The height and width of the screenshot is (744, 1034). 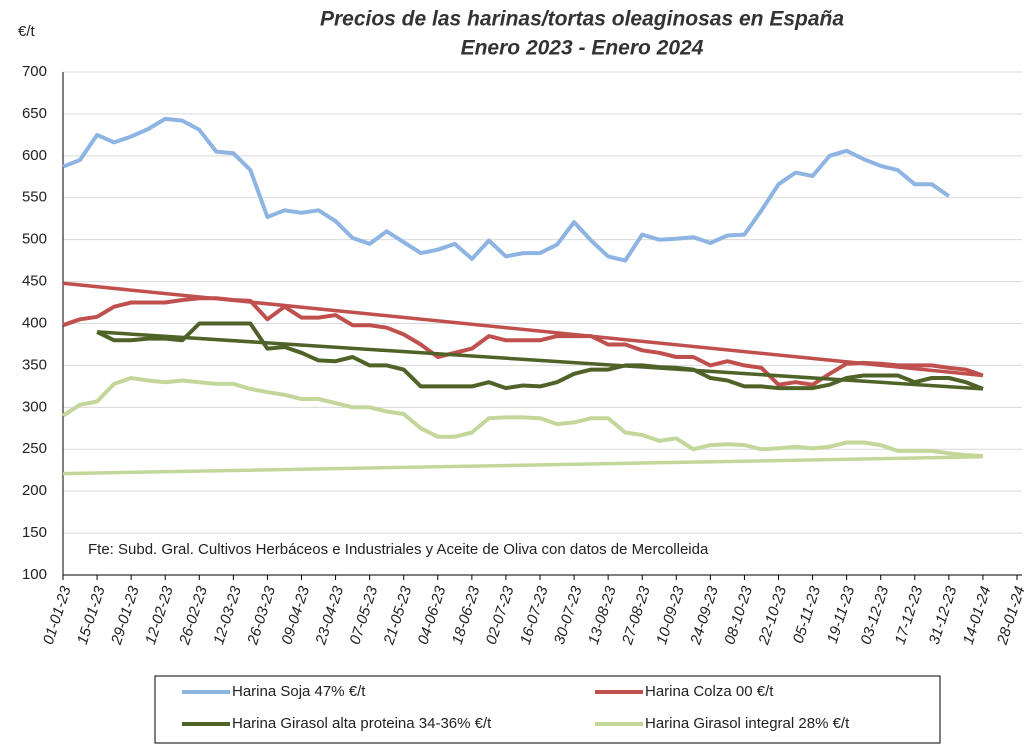 I want to click on x-tick-label: 15-01-23, so click(x=91, y=615).